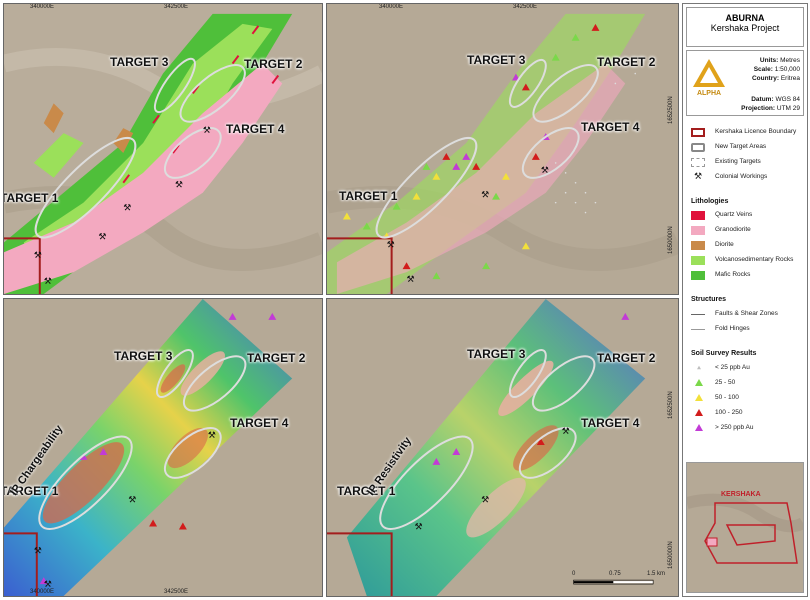 The width and height of the screenshot is (810, 600). Describe the element at coordinates (727, 397) in the screenshot. I see `legend-item: 50 - 100` at that location.